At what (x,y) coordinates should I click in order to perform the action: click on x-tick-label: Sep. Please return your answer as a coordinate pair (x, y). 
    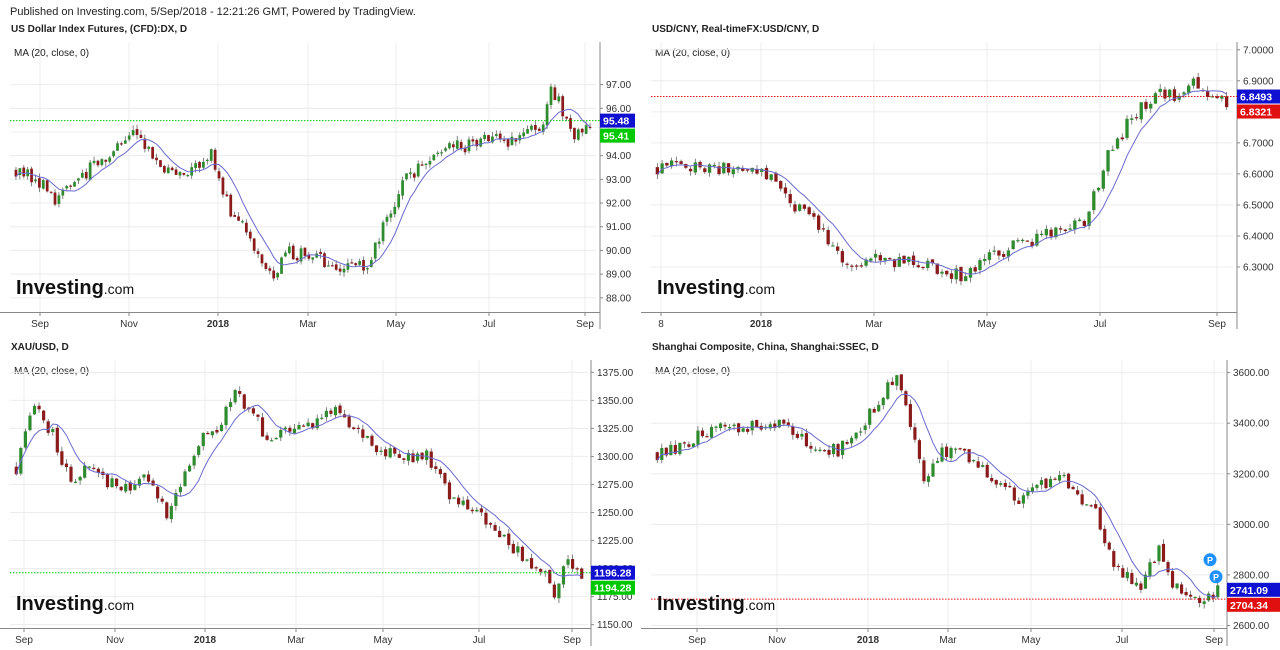
    Looking at the image, I should click on (585, 324).